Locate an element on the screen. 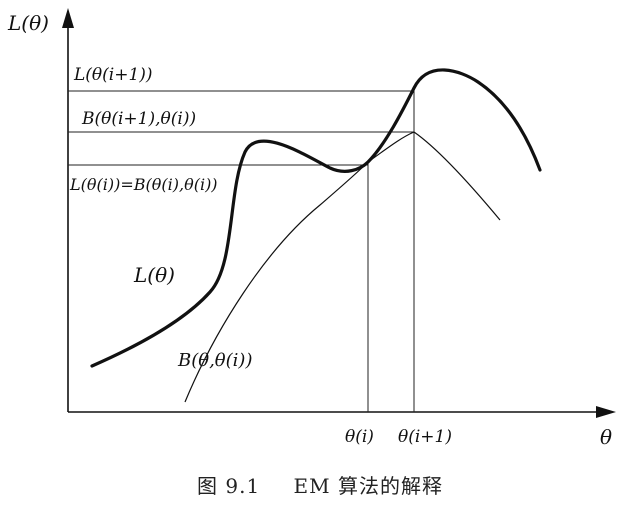 The width and height of the screenshot is (640, 511). curve-L-label: L(θ) is located at coordinates (154, 275).